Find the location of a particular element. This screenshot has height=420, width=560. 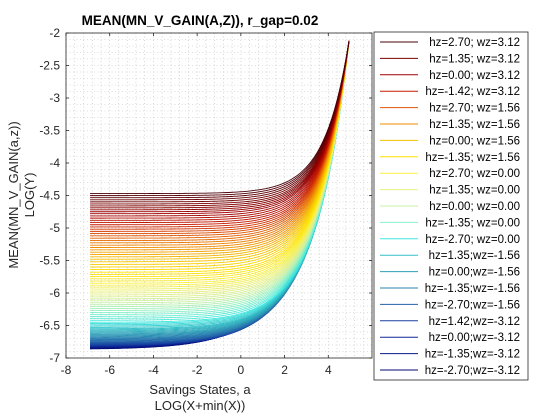

legend-entry: hz=1.42;wz=-3.12 is located at coordinates (450, 322).